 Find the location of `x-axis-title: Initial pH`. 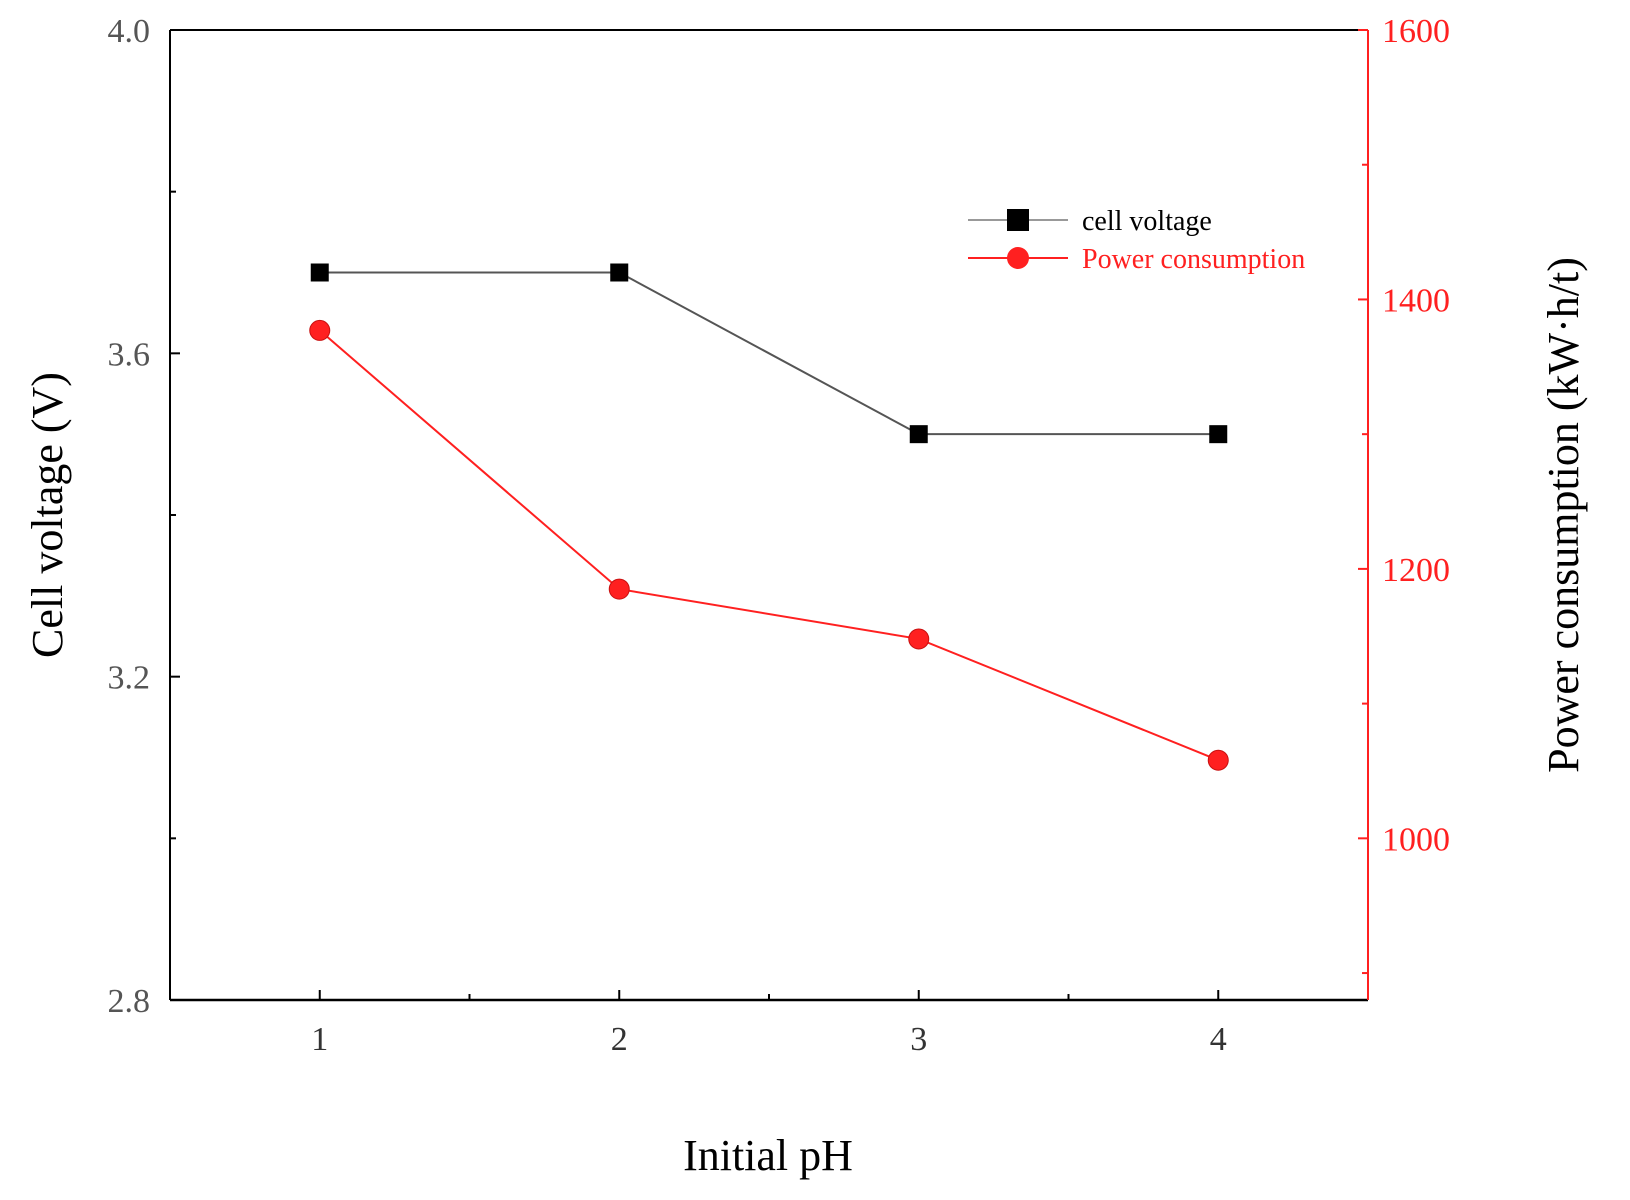

x-axis-title: Initial pH is located at coordinates (768, 1155).